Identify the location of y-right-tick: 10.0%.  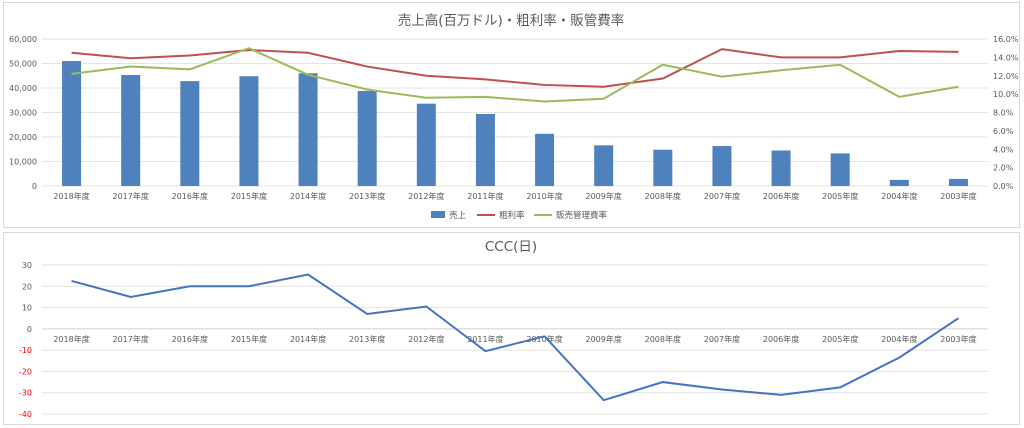
(1006, 94).